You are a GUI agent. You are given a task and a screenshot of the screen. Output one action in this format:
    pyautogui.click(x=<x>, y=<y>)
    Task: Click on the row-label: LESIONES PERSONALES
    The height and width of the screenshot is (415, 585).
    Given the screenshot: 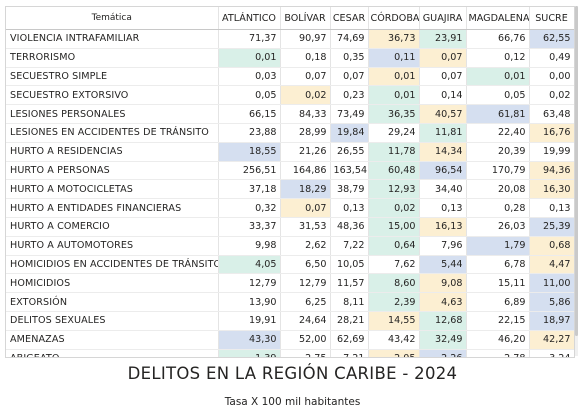 What is the action you would take?
    pyautogui.click(x=112, y=114)
    